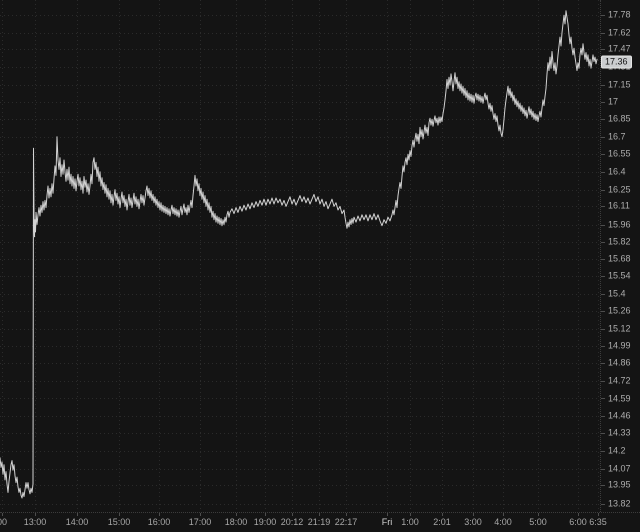 The height and width of the screenshot is (532, 640). I want to click on time-axis-label: 6:00, so click(578, 522).